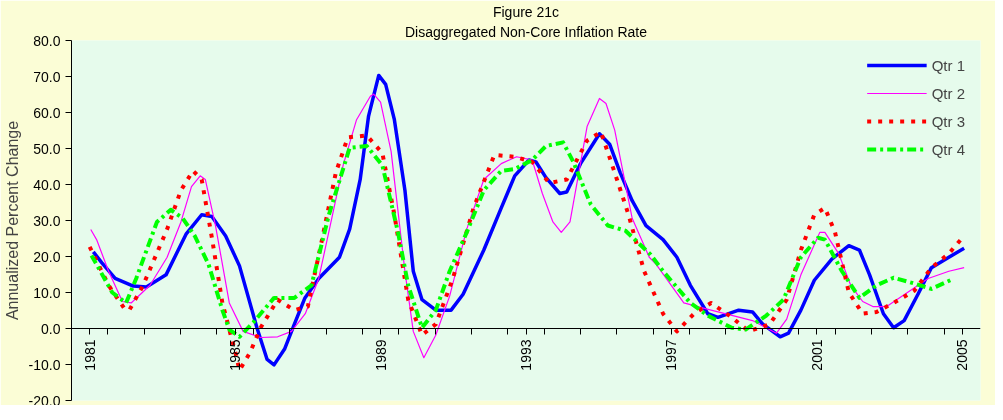 The height and width of the screenshot is (420, 1003). Describe the element at coordinates (671, 355) in the screenshot. I see `x-tick-label: 1997` at that location.